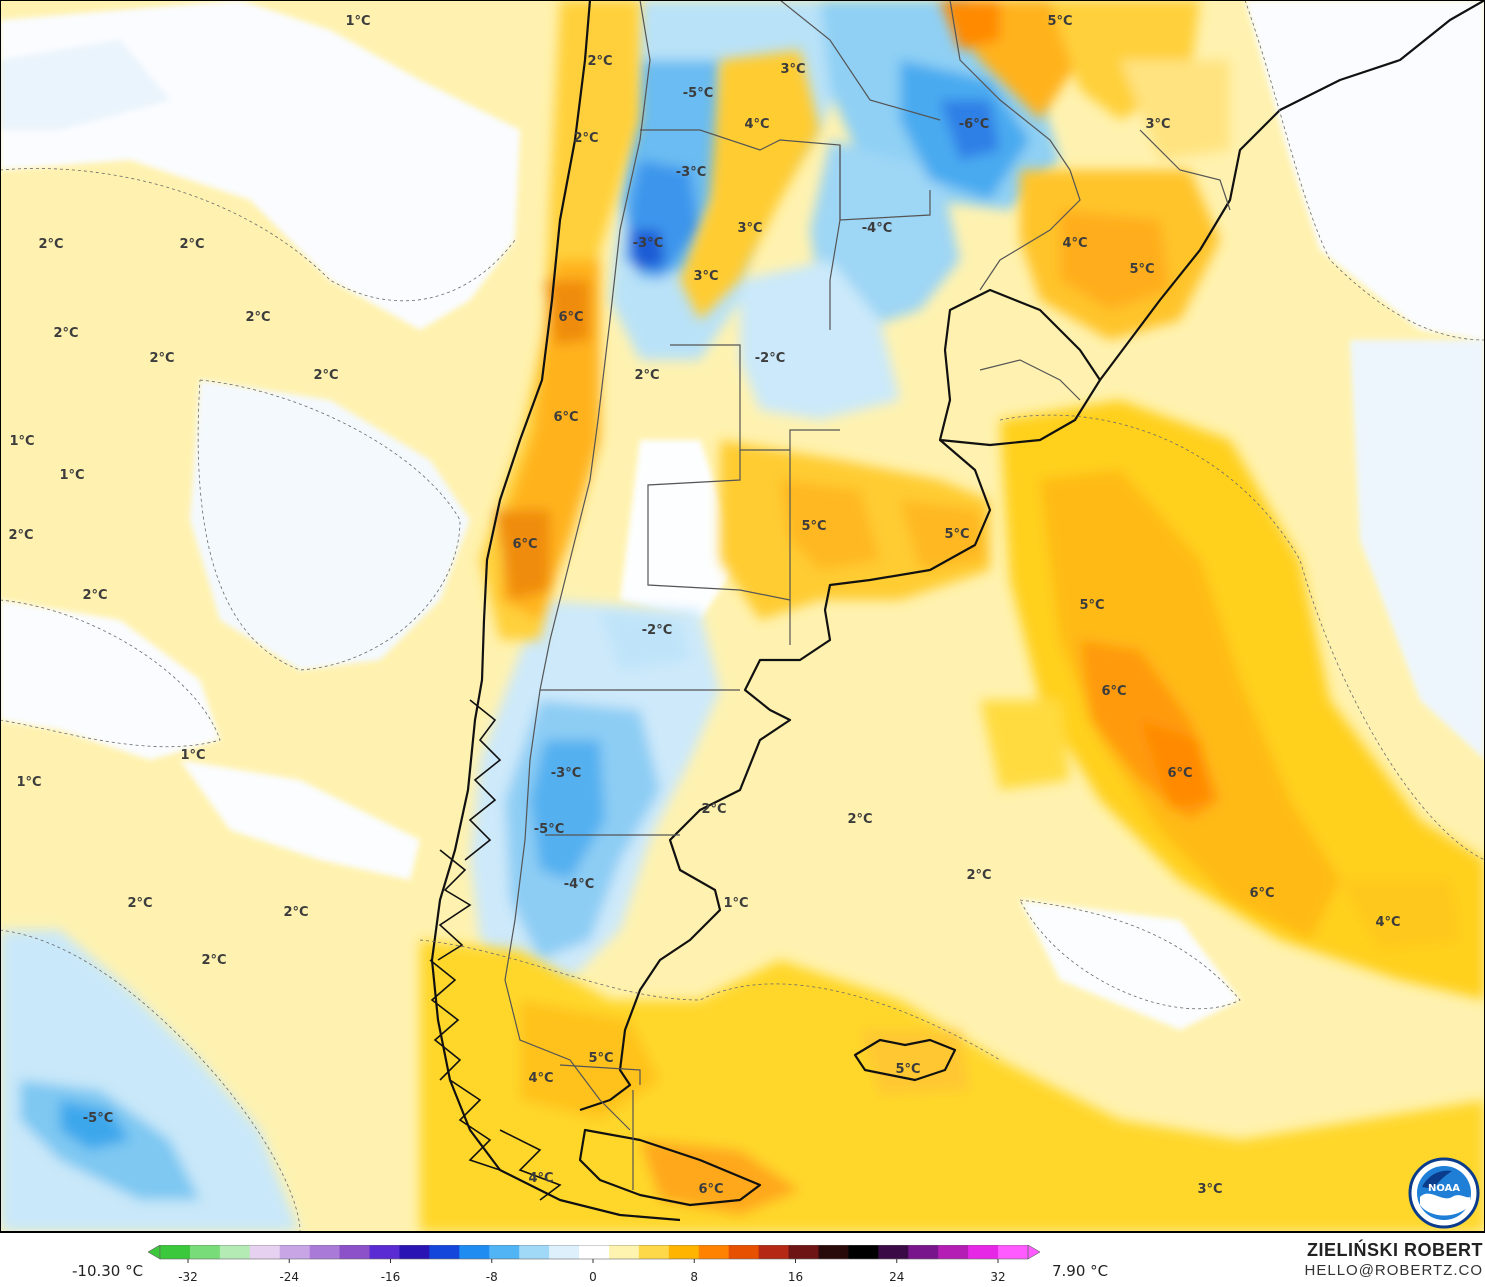 Image resolution: width=1485 pixels, height=1287 pixels. I want to click on cold-zone-southwest, so click(150, 1081).